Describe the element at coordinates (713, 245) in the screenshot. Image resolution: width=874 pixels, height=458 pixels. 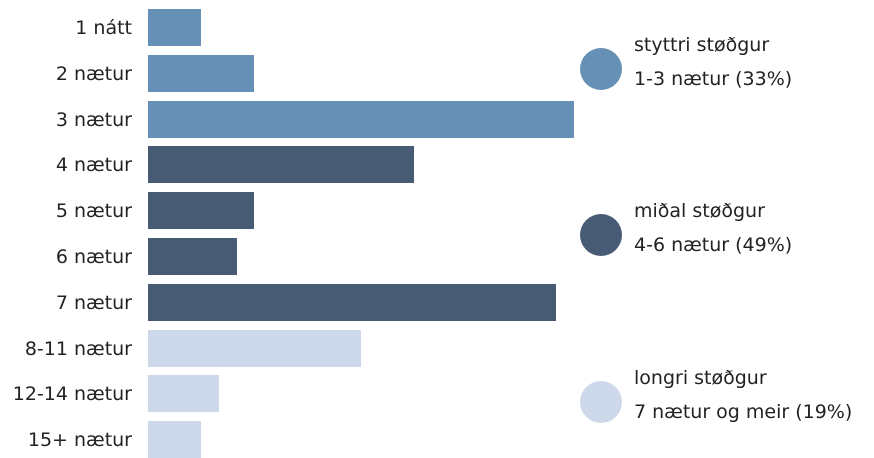
I see `legend-detail: 4-6 nætur (49%)` at that location.